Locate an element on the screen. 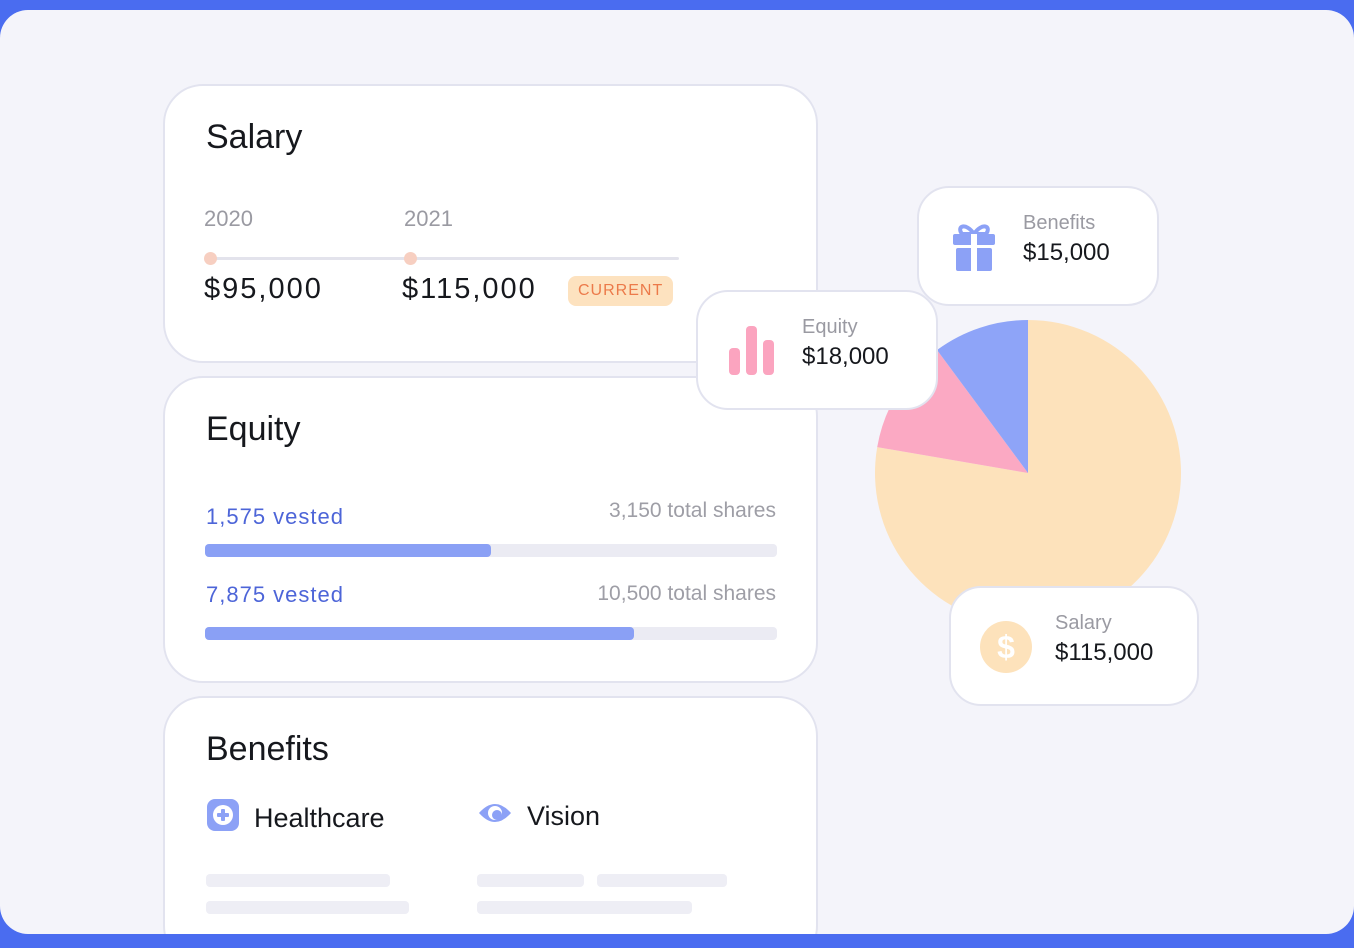  dollar-icon: $ is located at coordinates (1006, 649).